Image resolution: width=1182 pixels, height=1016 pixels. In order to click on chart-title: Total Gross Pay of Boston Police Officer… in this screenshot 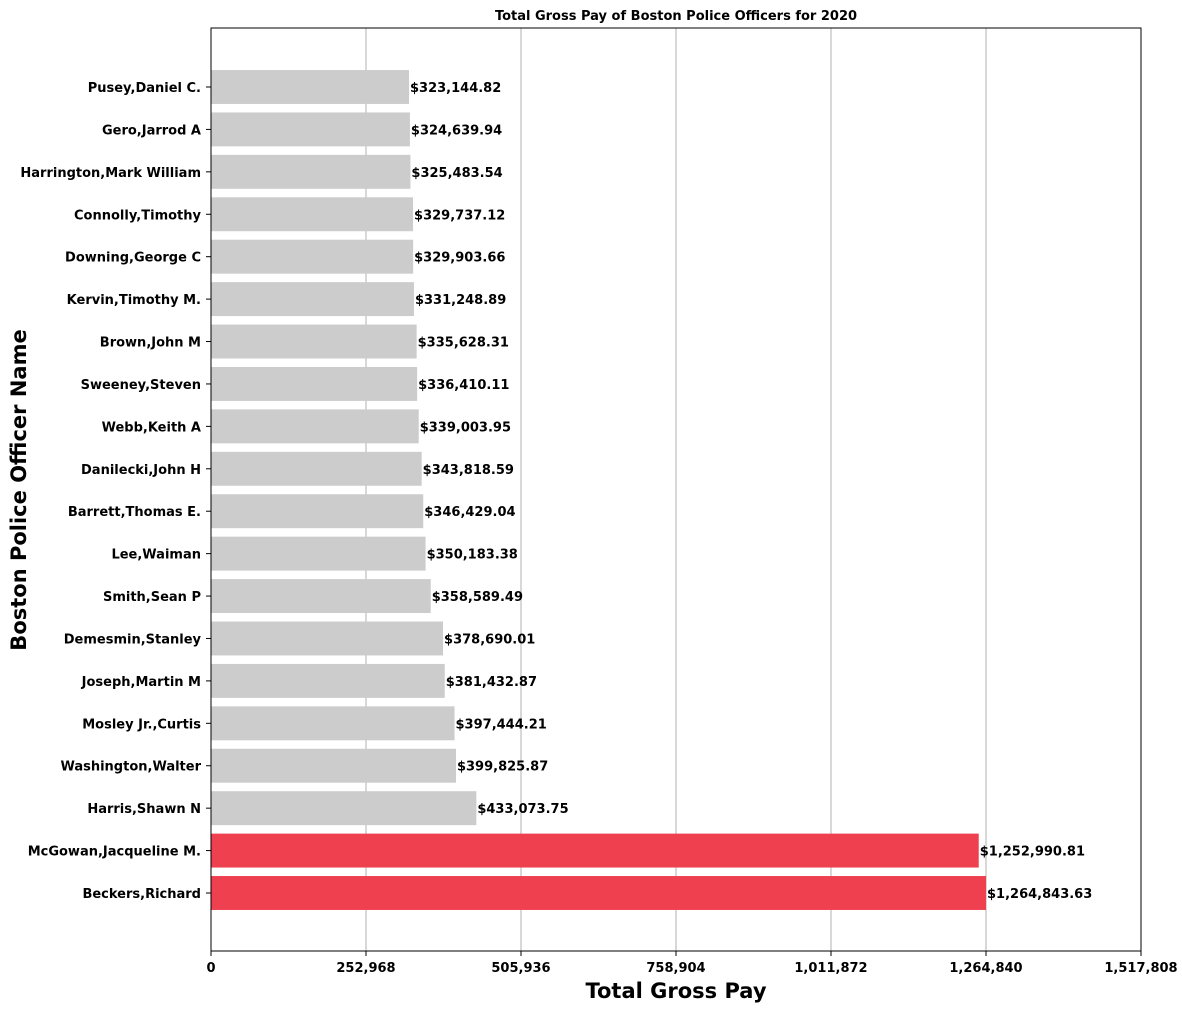, I will do `click(676, 16)`.